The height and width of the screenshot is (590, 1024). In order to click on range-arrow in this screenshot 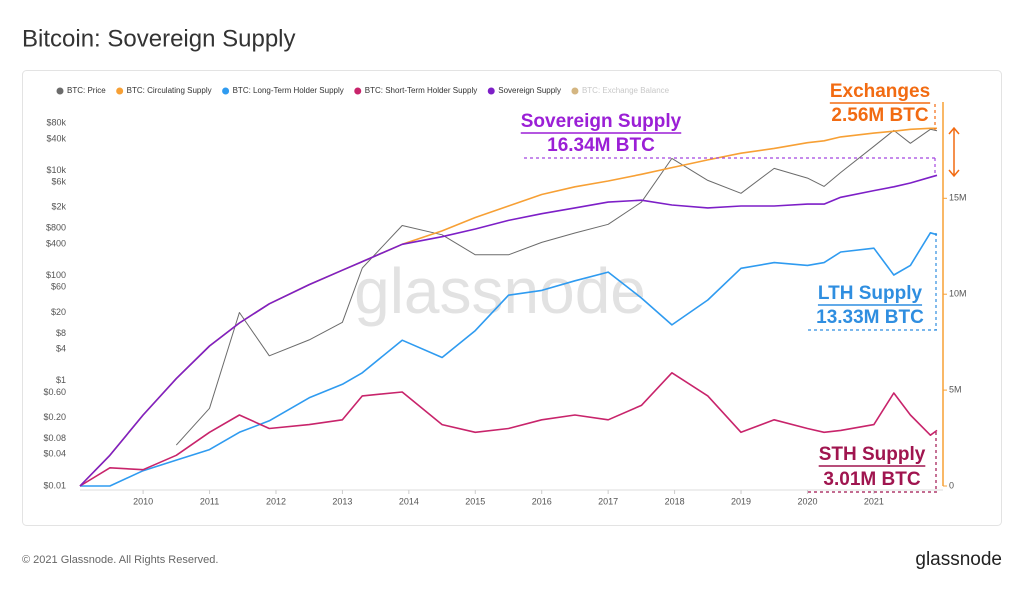, I will do `click(954, 152)`.